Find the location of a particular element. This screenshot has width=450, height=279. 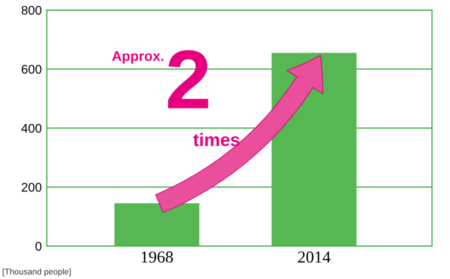

y-tick-label: 400 is located at coordinates (31, 128).